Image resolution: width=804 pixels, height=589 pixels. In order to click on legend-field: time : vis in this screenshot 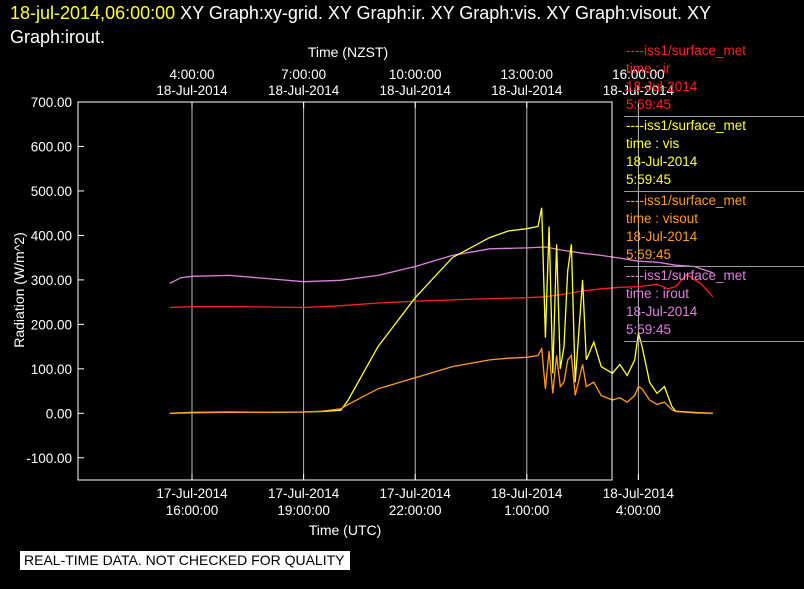, I will do `click(653, 143)`.